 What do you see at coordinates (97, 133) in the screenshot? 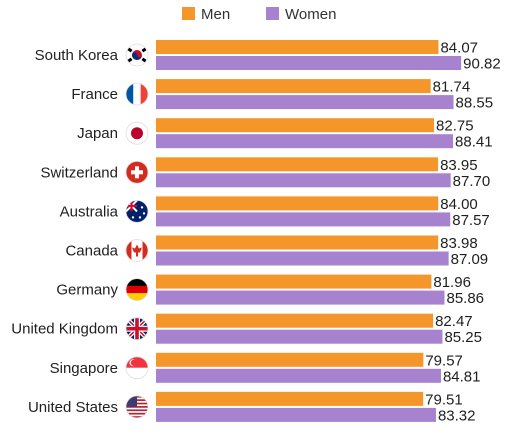
I see `category-label-japan: Japan` at bounding box center [97, 133].